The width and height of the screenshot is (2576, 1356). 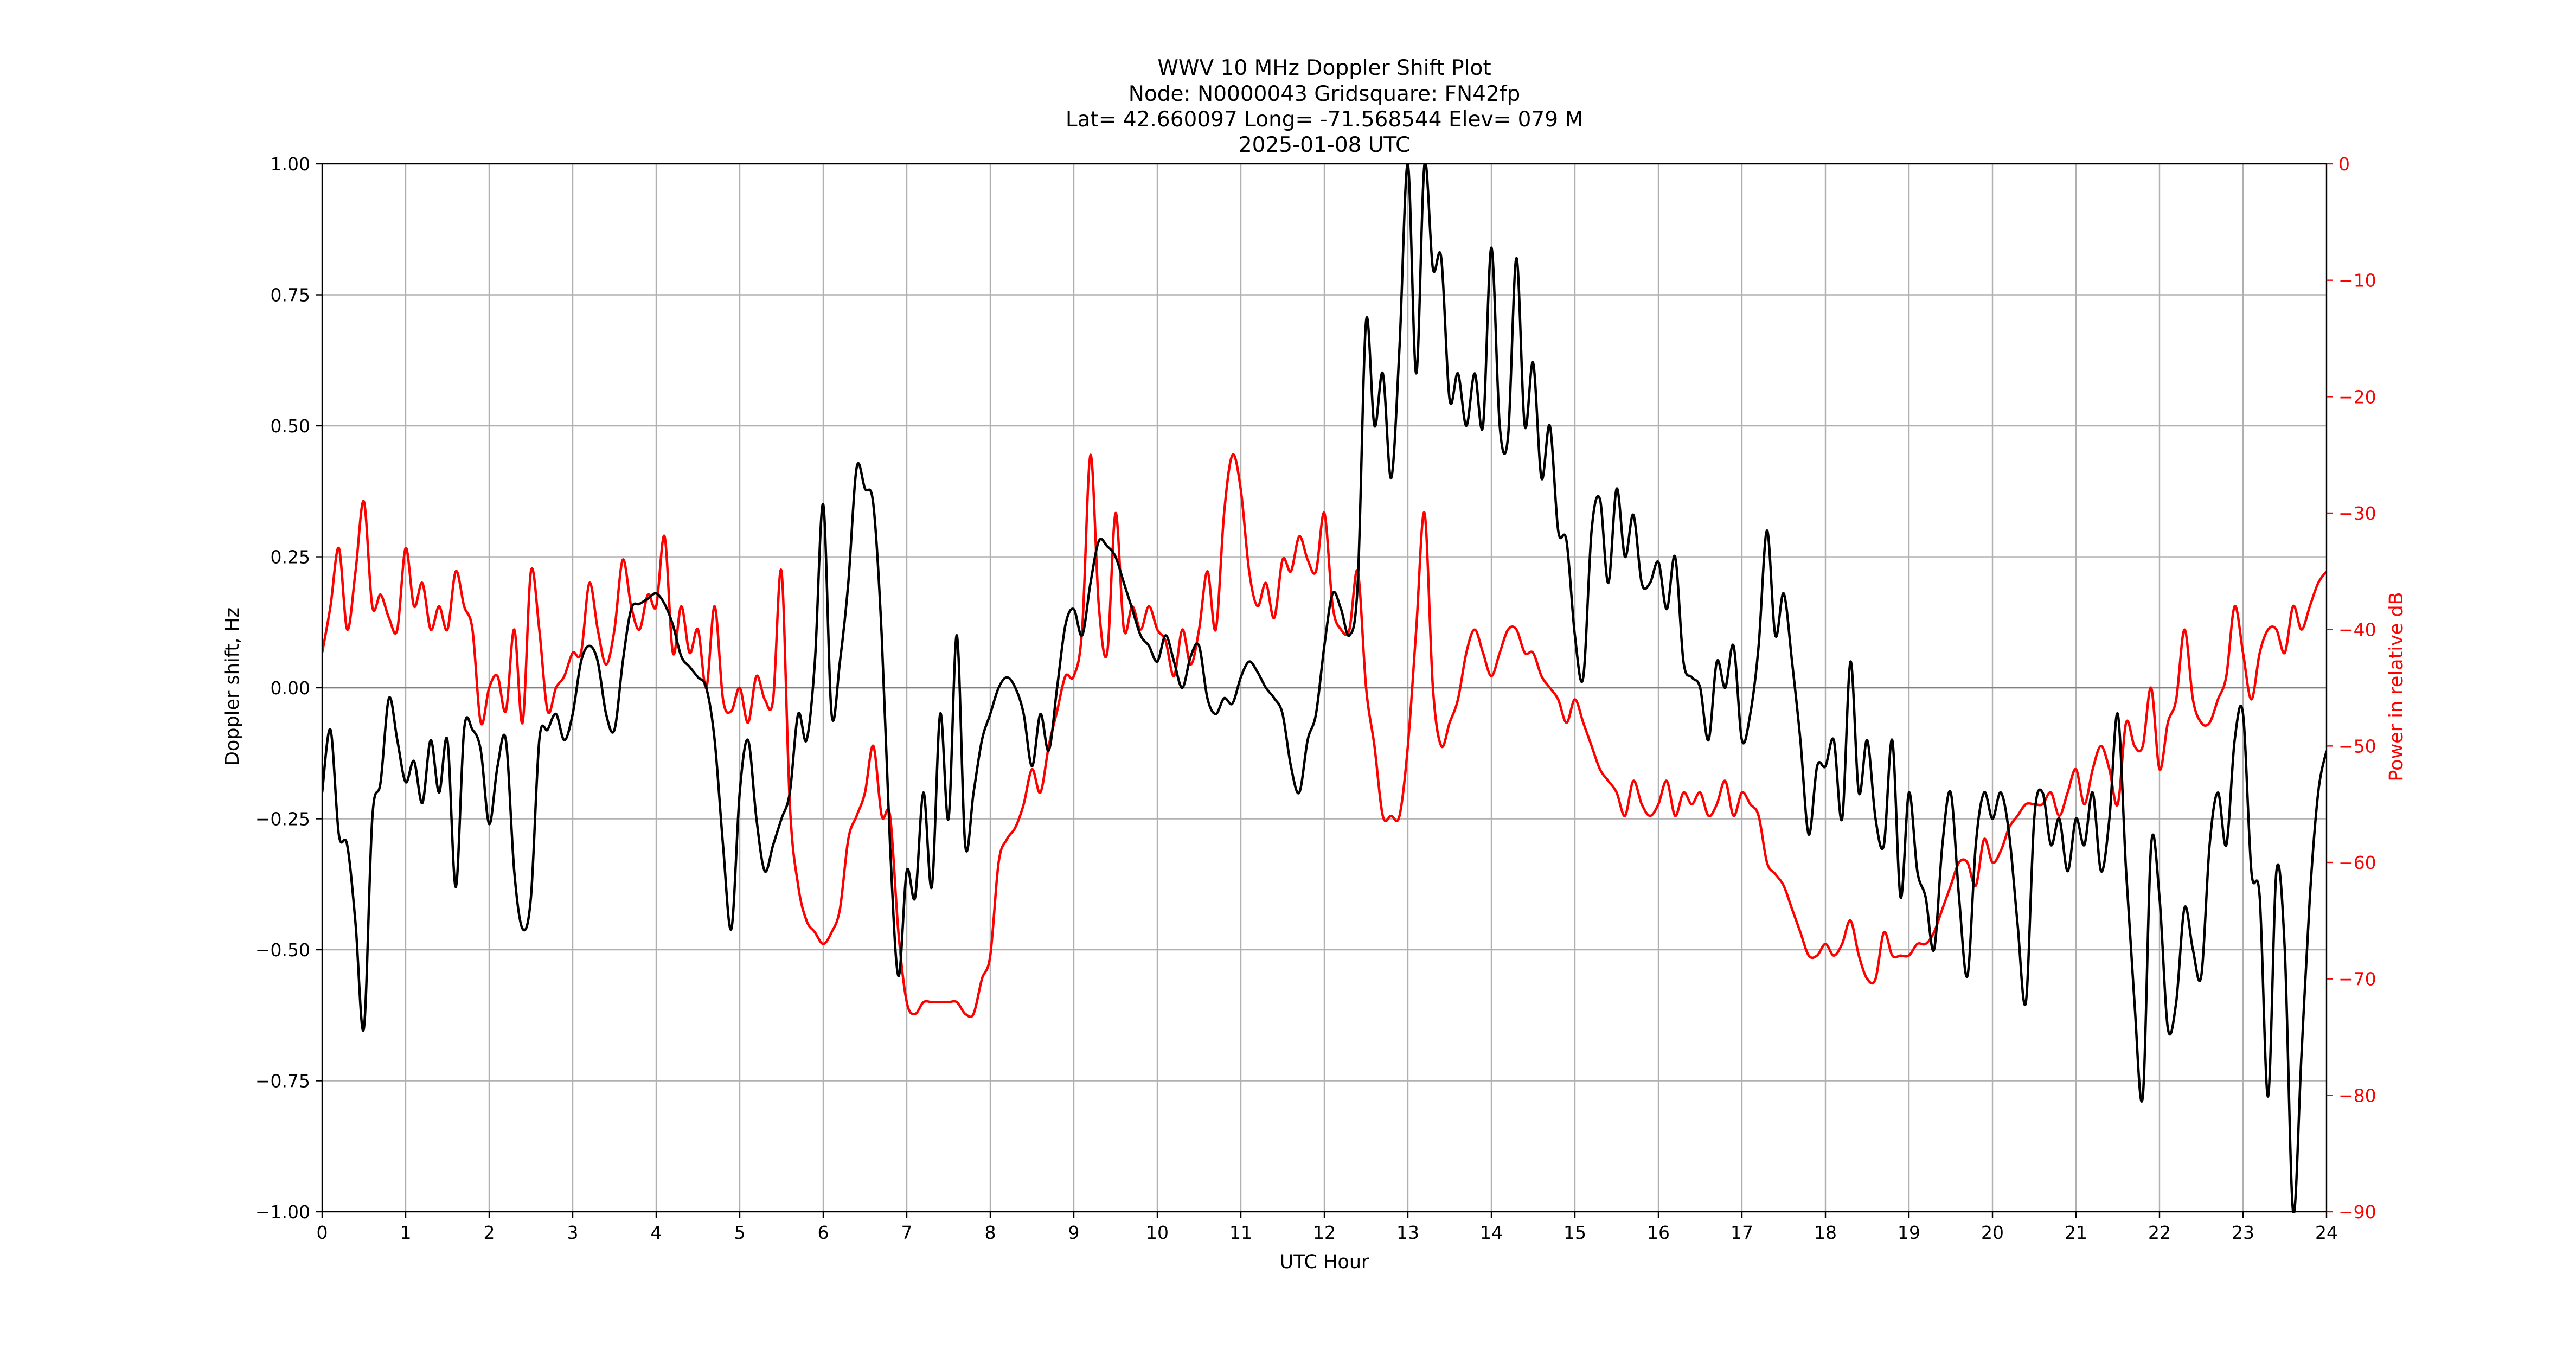 I want to click on x-tick-label: 5, so click(x=740, y=1232).